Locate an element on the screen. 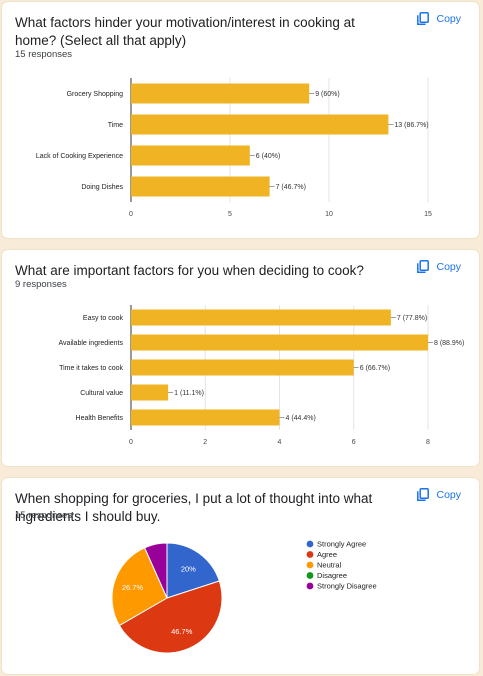  data-label: 7 (77.8%) is located at coordinates (412, 318).